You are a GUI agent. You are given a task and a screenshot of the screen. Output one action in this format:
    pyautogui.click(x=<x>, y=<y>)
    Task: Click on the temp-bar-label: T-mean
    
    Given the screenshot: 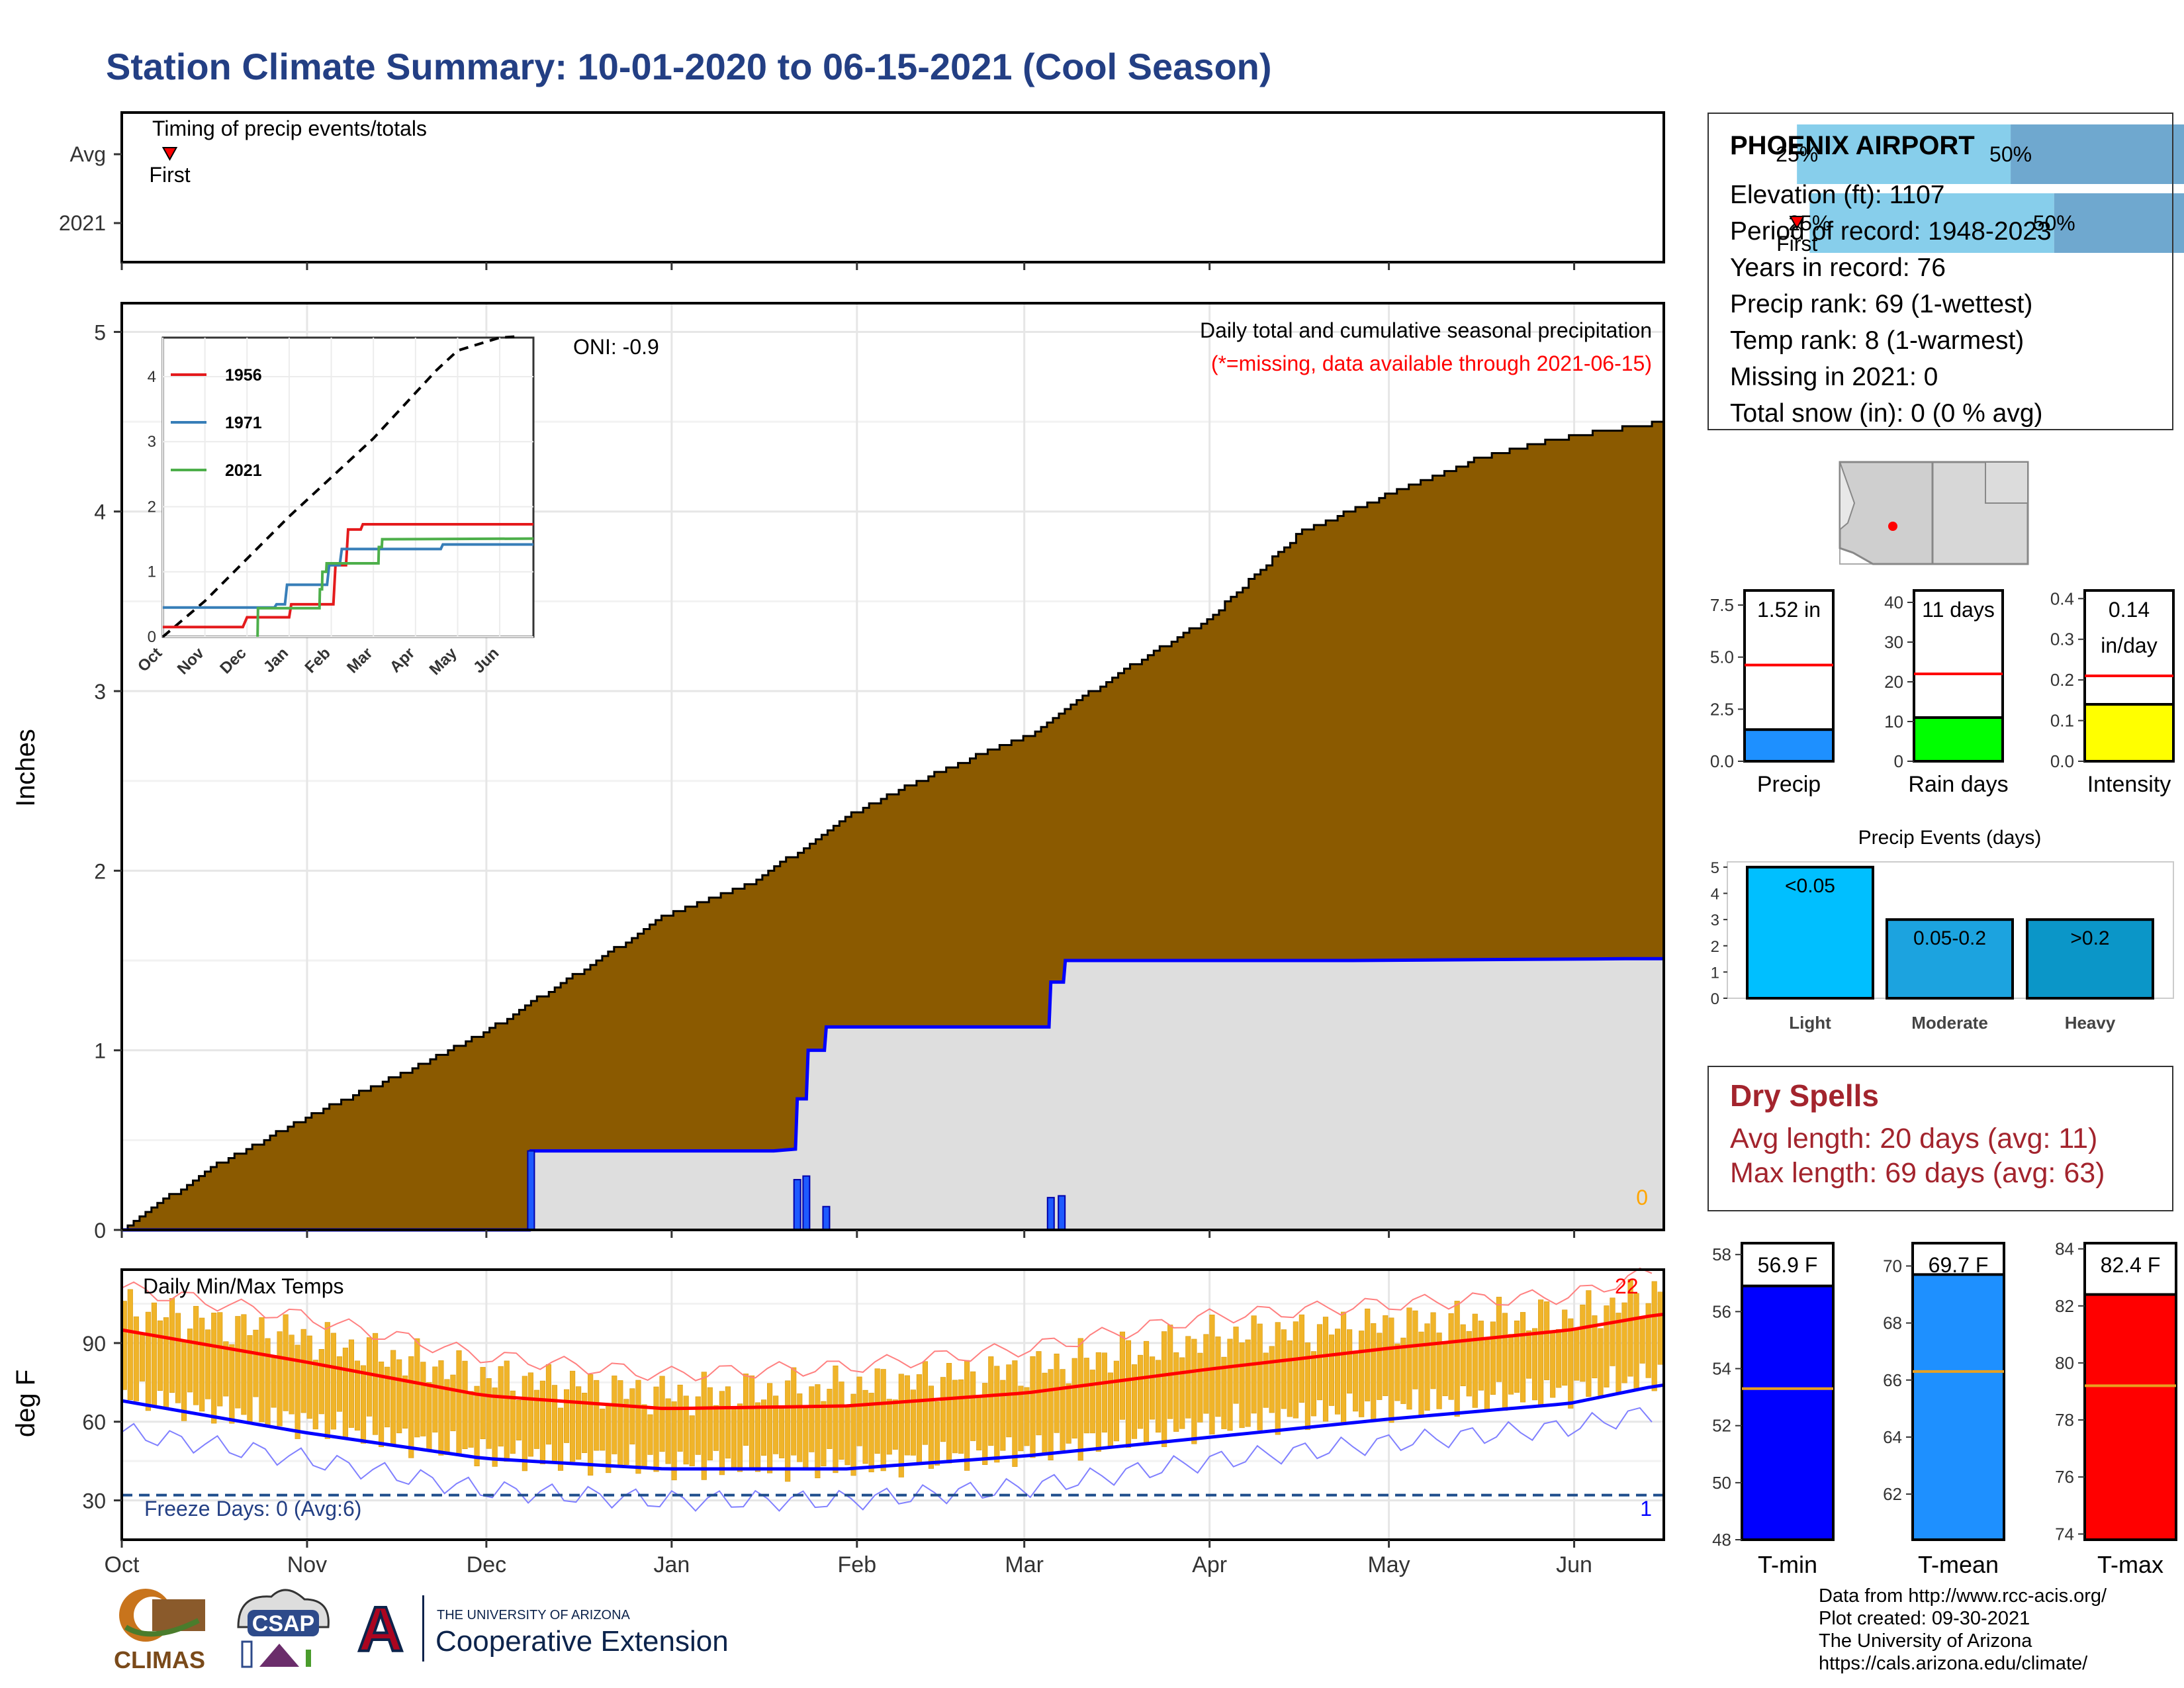 What is the action you would take?
    pyautogui.click(x=1959, y=1564)
    